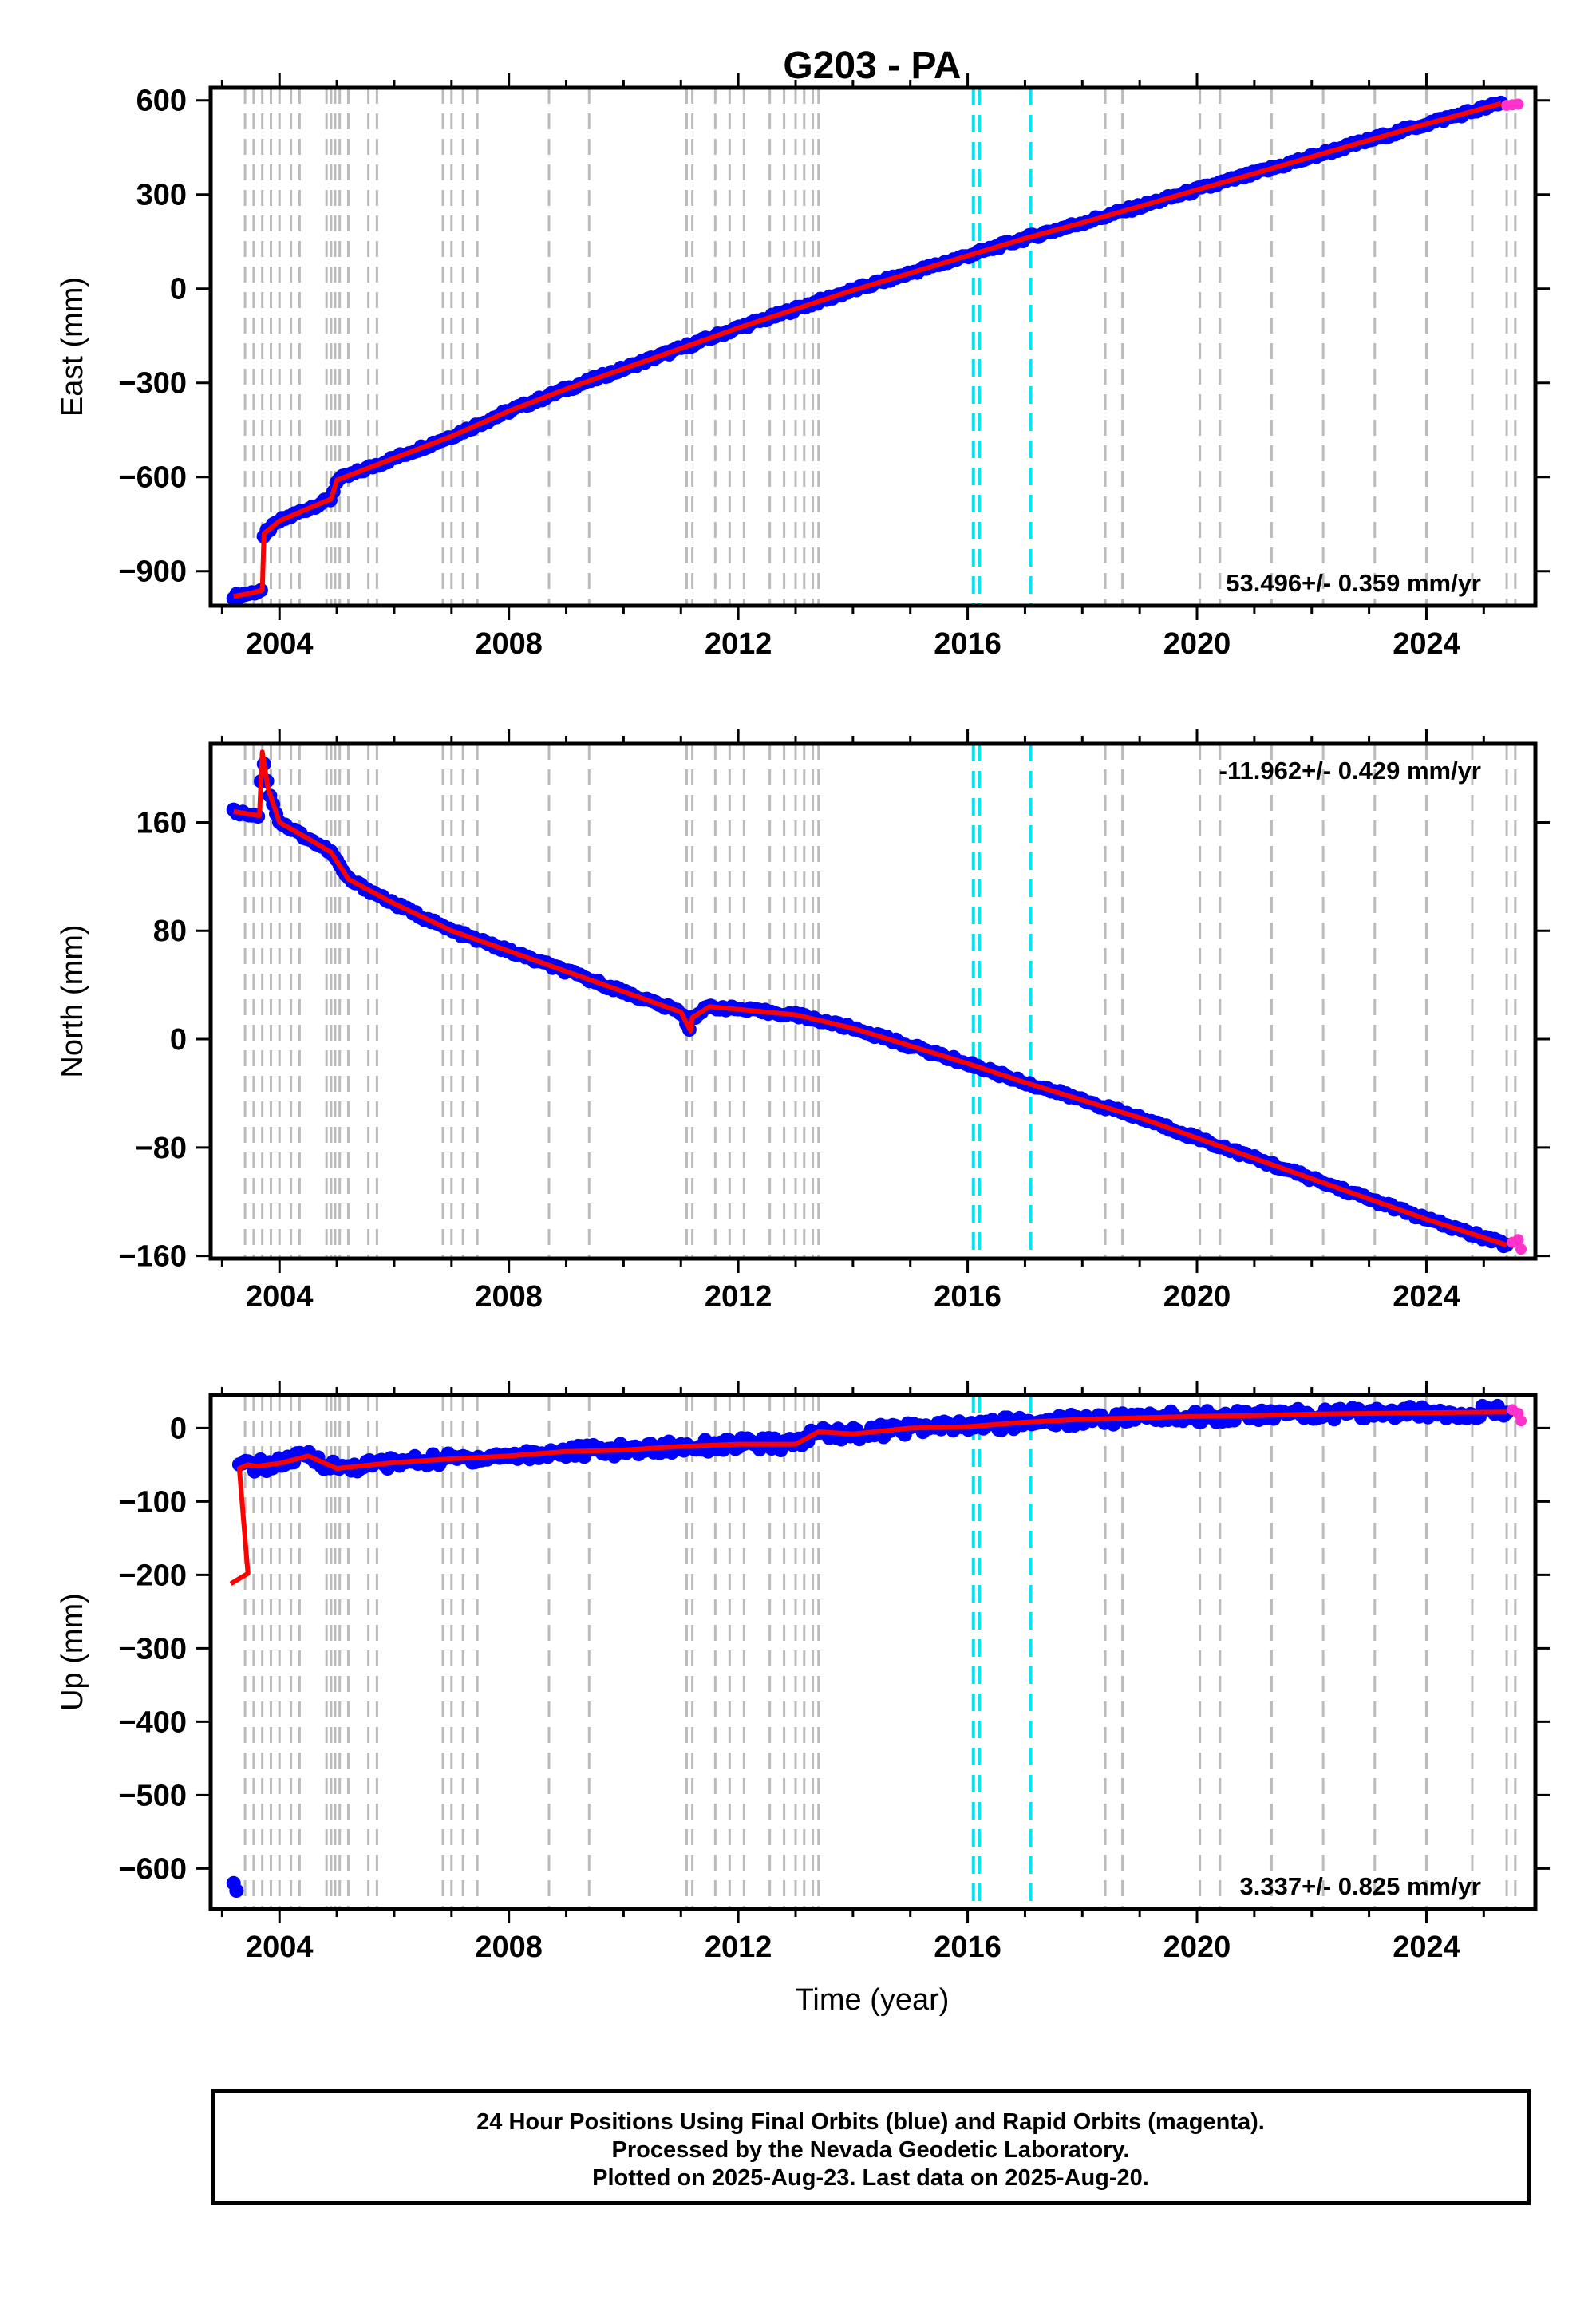 The width and height of the screenshot is (1596, 2316). I want to click on y-tick-label: 80, so click(170, 932).